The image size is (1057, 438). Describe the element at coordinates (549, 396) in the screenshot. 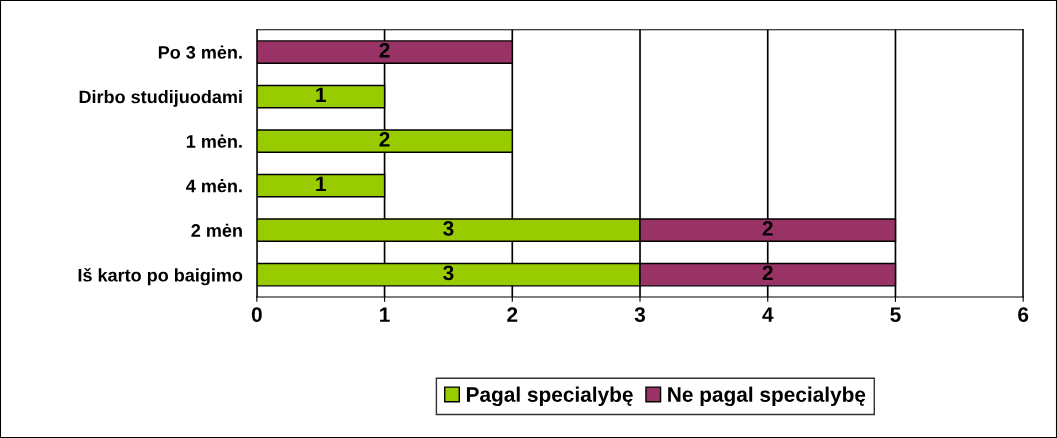

I see `legend-label: Pagal specialybę` at that location.